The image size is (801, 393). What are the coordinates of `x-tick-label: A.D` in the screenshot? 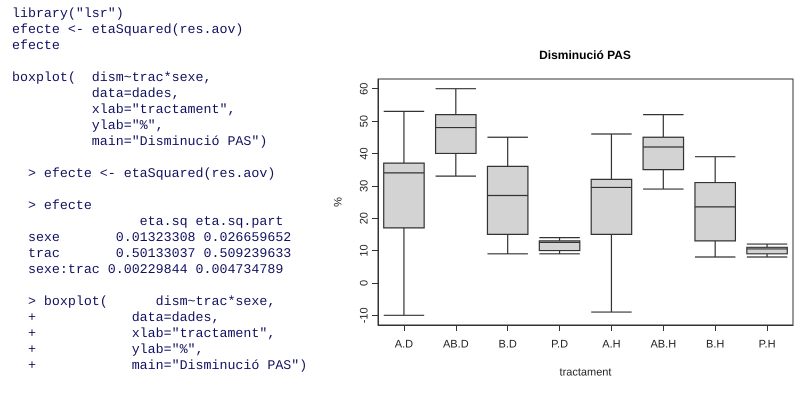 It's located at (404, 344).